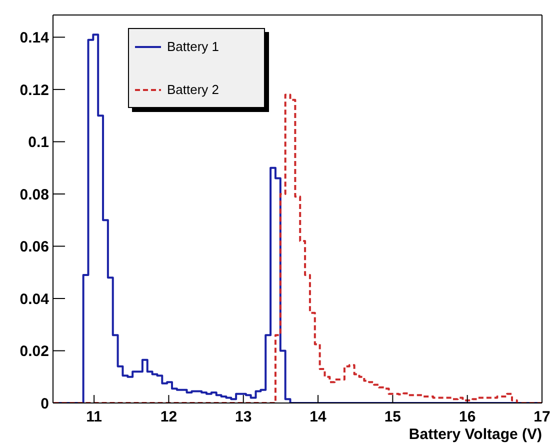 The height and width of the screenshot is (445, 555). What do you see at coordinates (243, 417) in the screenshot?
I see `x-tick-label: 13` at bounding box center [243, 417].